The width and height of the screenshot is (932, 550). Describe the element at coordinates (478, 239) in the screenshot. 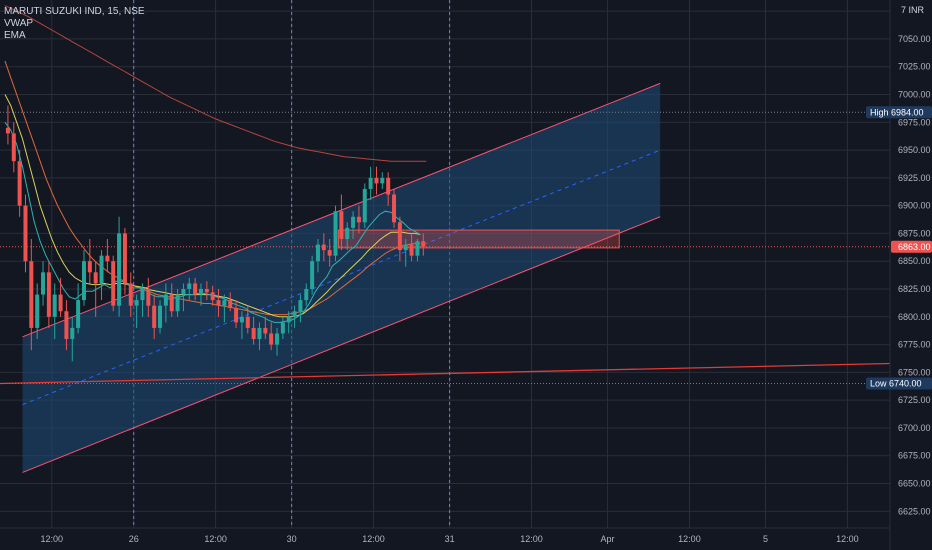

I see `resistance-zone` at that location.